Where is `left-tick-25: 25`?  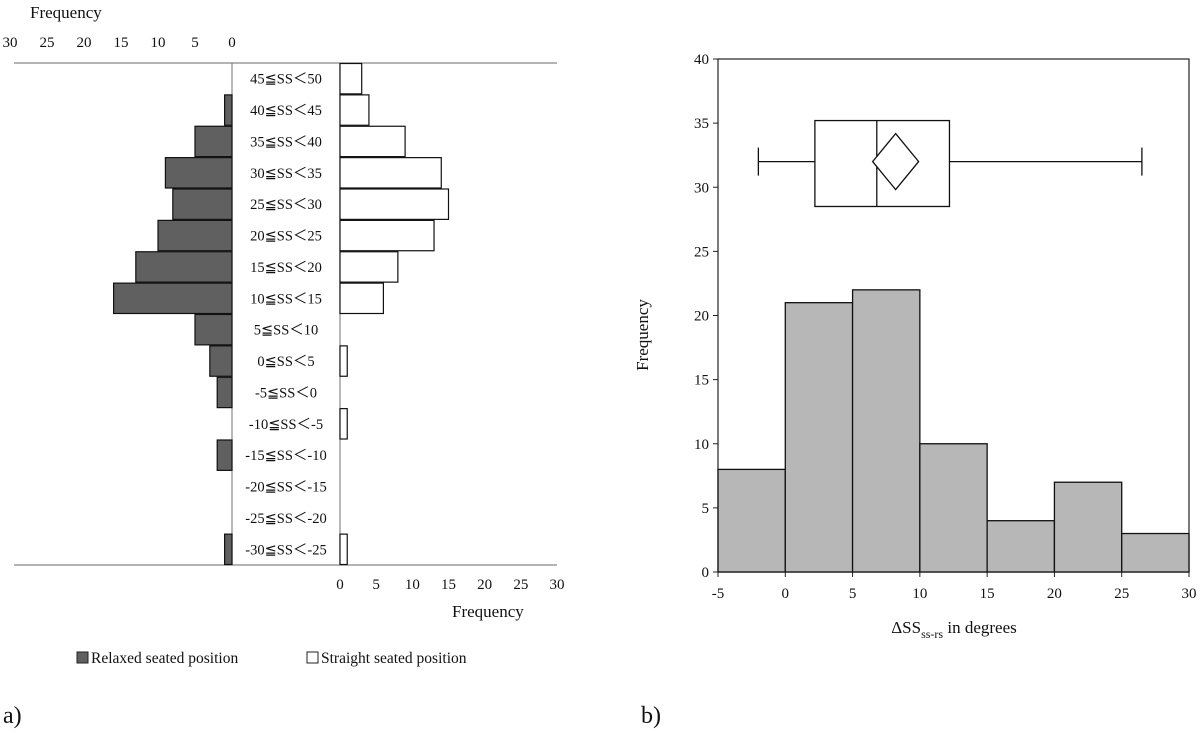 left-tick-25: 25 is located at coordinates (47, 43).